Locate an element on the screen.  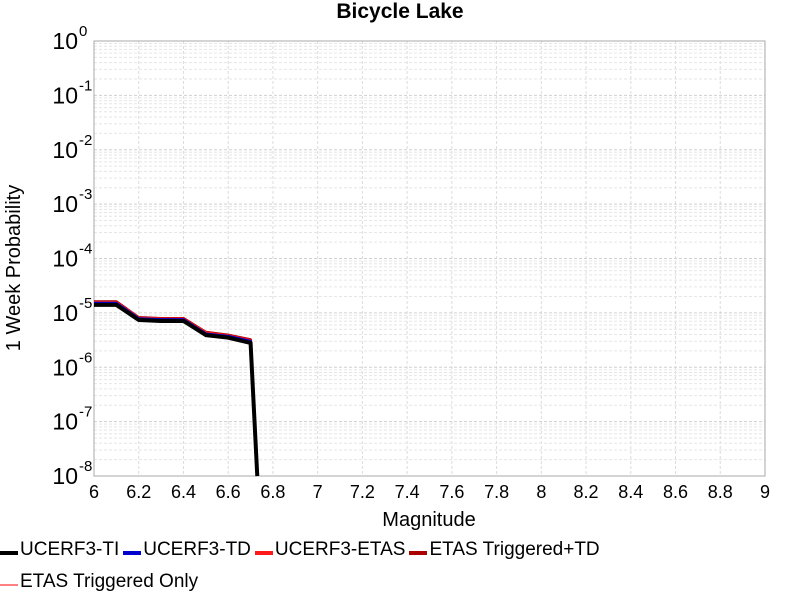
x-tick-label: 8 is located at coordinates (541, 492).